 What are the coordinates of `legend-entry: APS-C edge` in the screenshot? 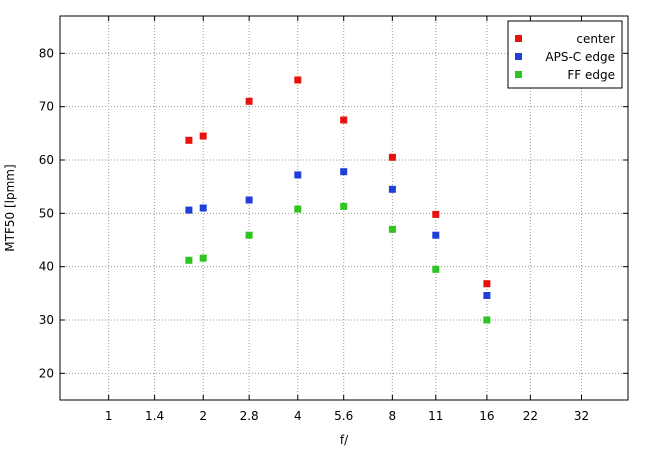 It's located at (580, 57).